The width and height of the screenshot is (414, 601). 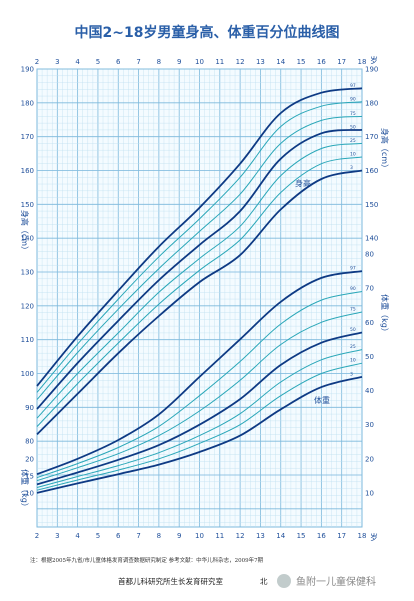 What do you see at coordinates (27, 340) in the screenshot?
I see `height-tick-left: 110` at bounding box center [27, 340].